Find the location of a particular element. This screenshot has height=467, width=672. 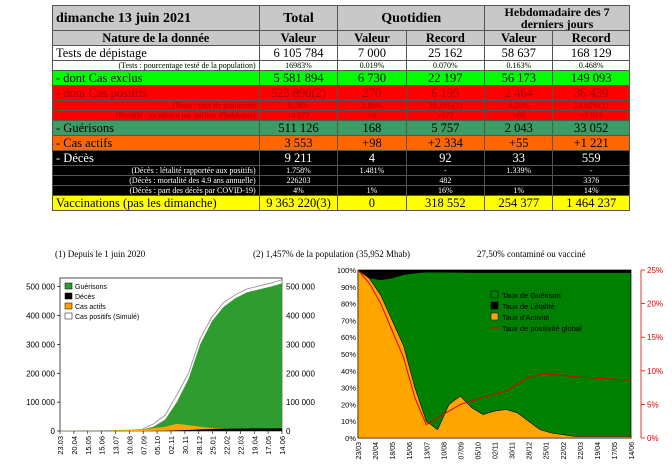

x-tick-label: 30/11 is located at coordinates (513, 450).